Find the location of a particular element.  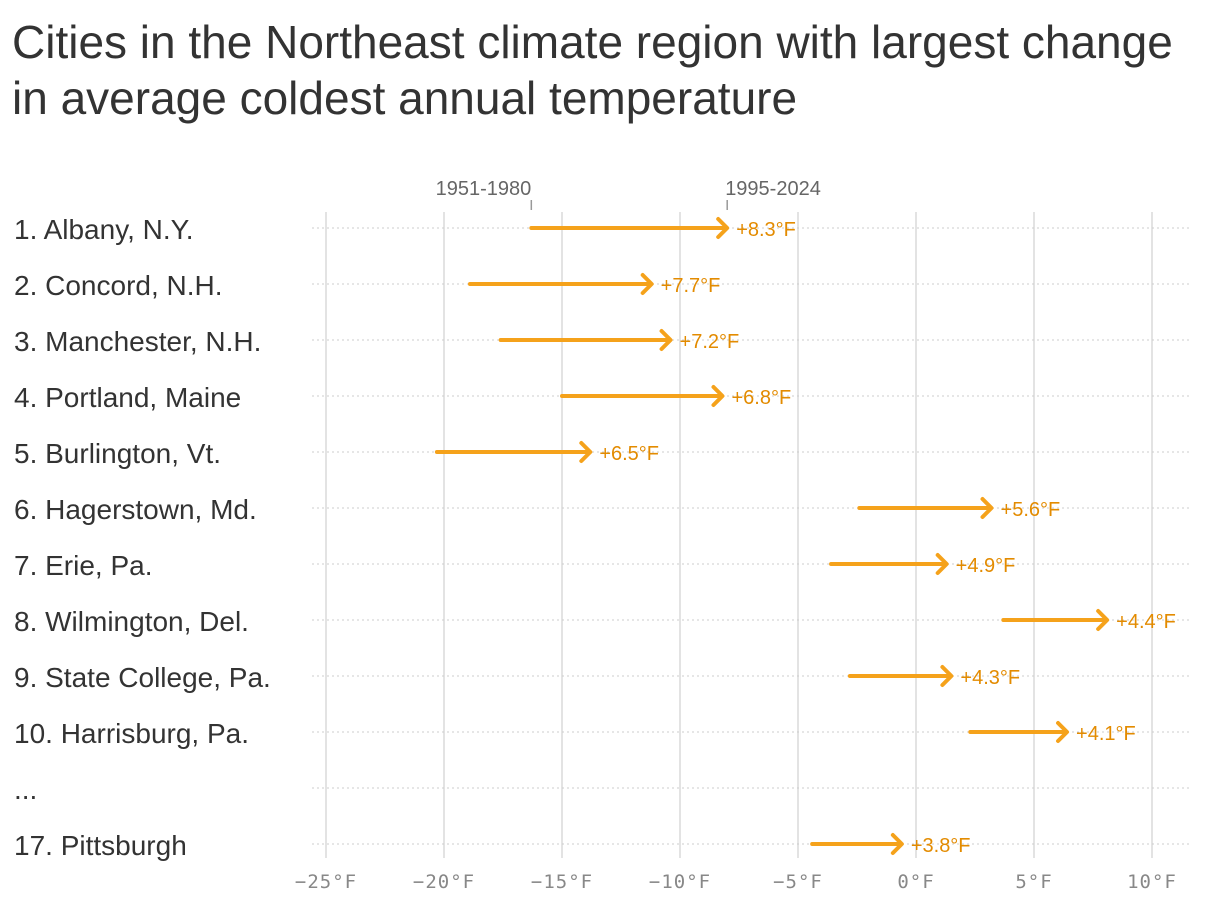

row-label: 1. Albany, N.Y. is located at coordinates (104, 229).